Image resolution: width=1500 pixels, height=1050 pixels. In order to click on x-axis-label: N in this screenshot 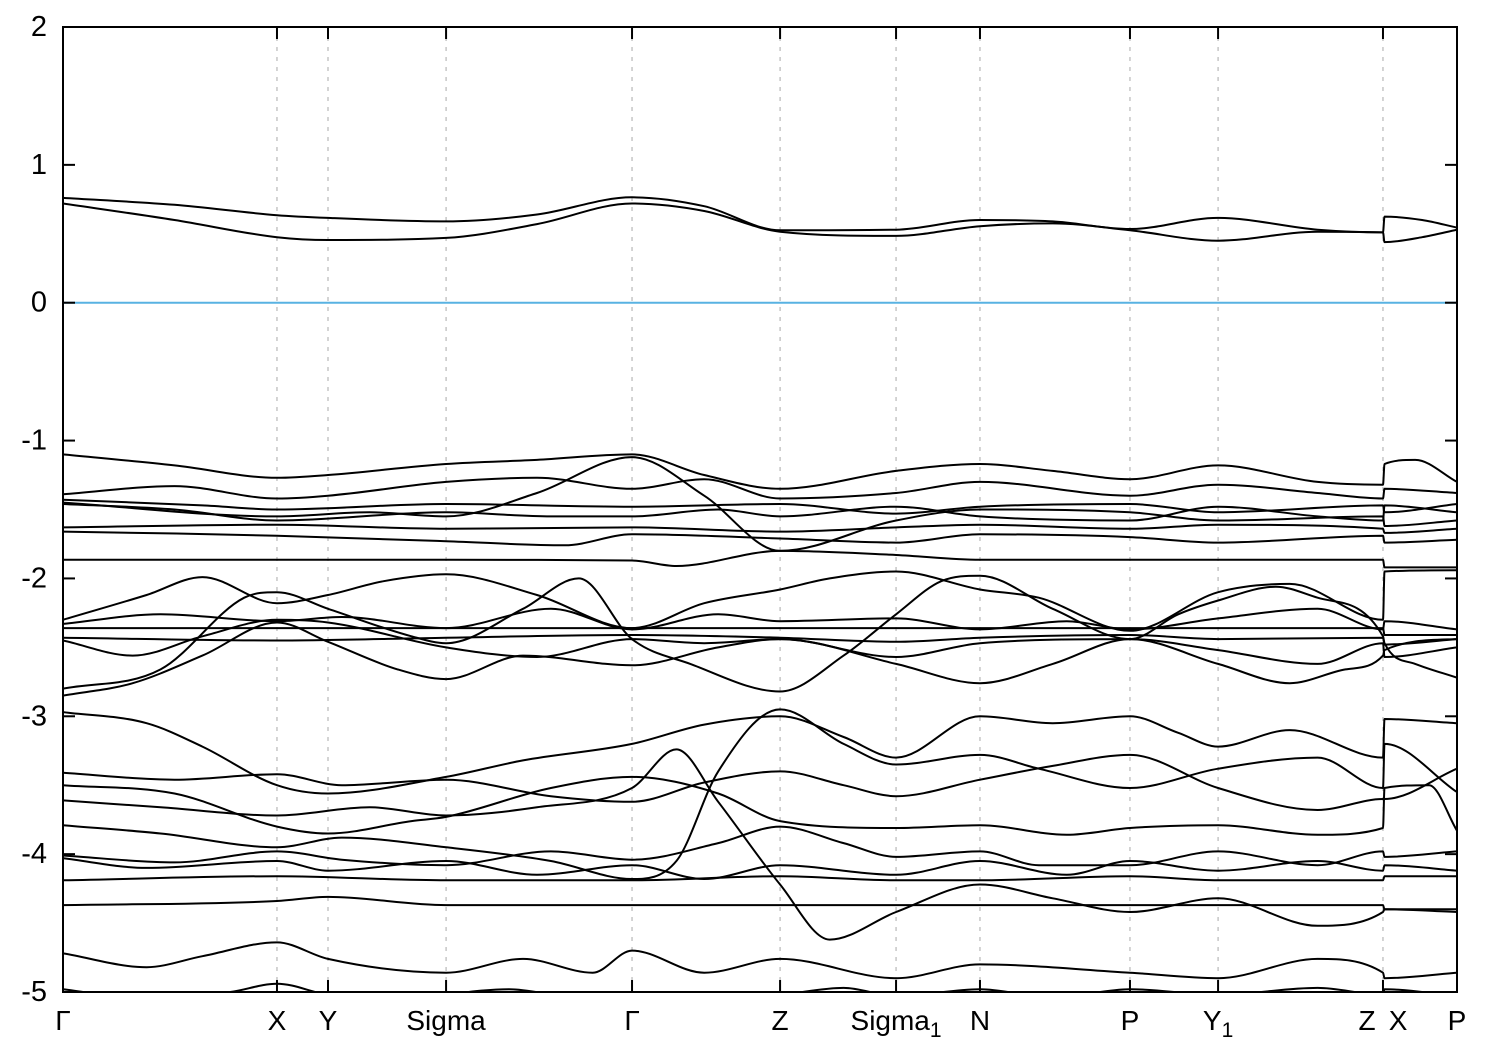, I will do `click(980, 1020)`.